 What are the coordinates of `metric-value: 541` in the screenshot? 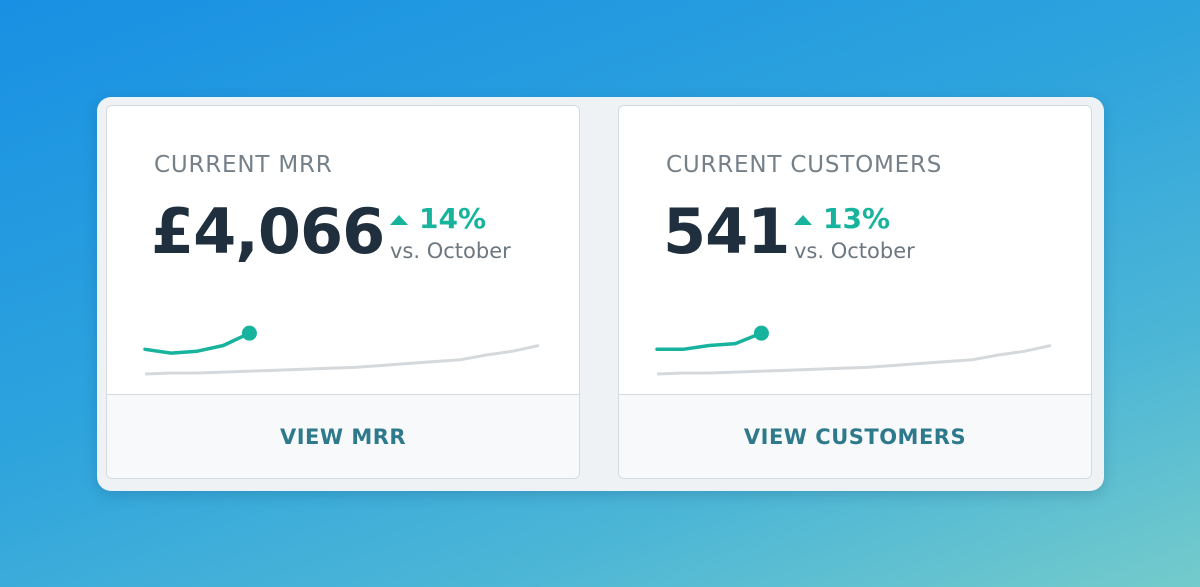 It's located at (726, 231).